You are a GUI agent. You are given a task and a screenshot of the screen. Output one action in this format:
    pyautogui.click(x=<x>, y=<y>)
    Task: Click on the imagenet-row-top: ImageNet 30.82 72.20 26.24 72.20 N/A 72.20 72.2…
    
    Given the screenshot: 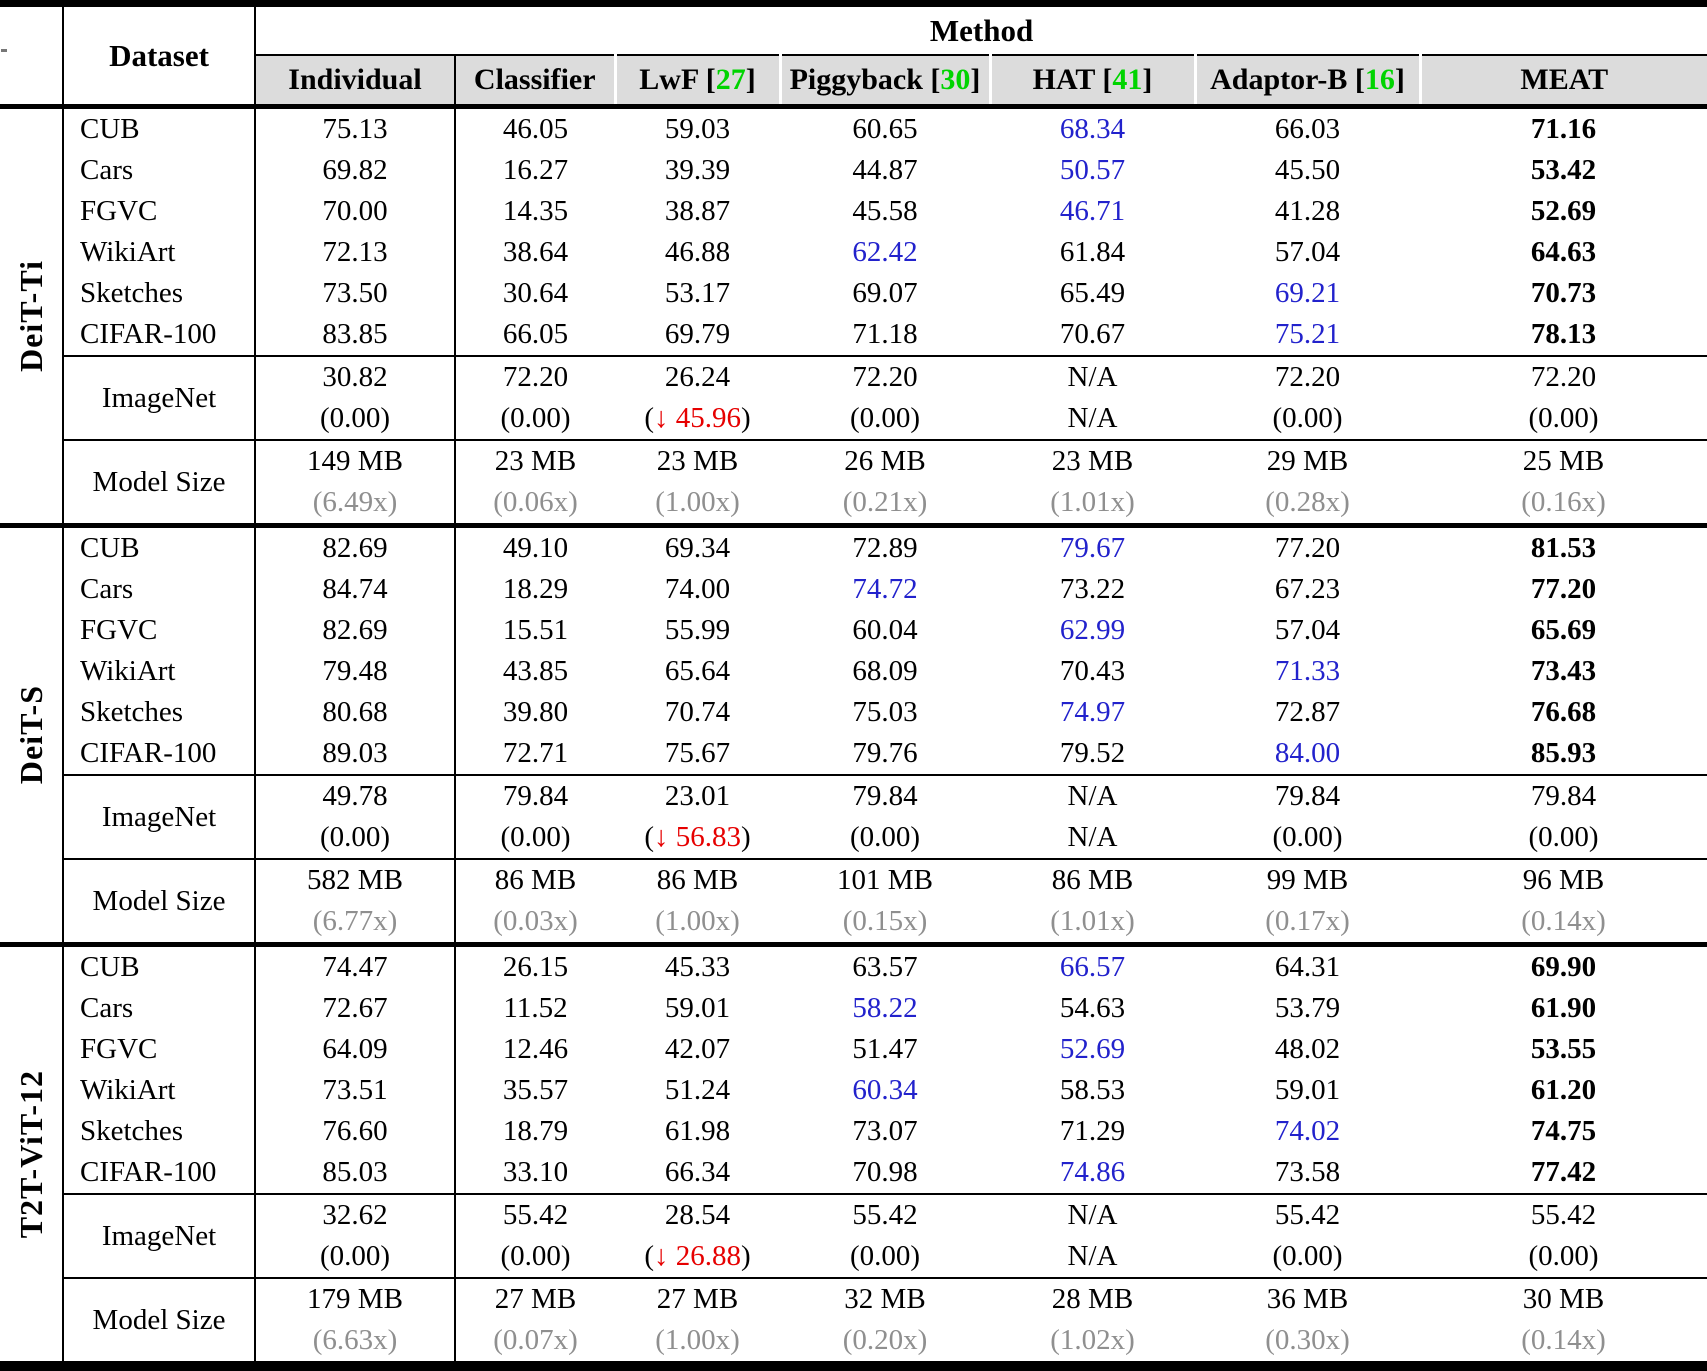 What is the action you would take?
    pyautogui.click(x=853, y=397)
    